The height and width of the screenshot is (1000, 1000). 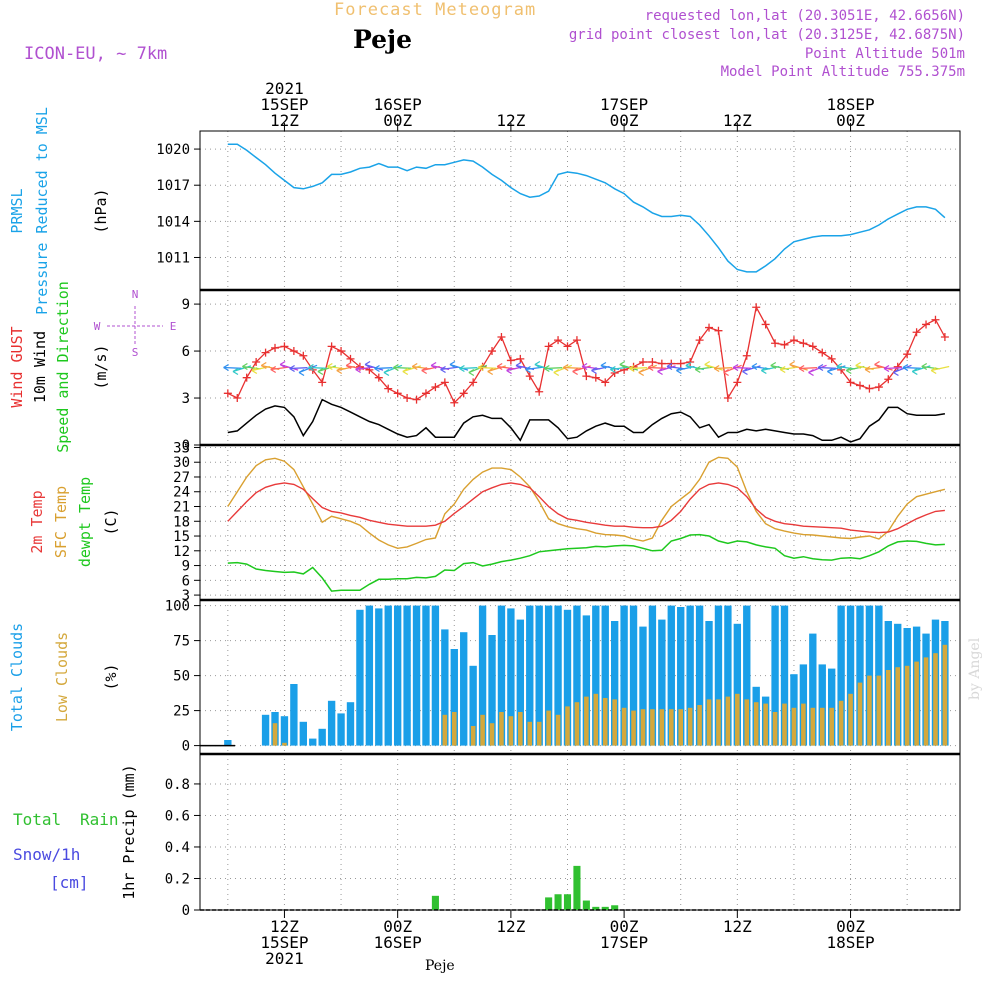 I want to click on bottom-time-label: 12Z, so click(x=737, y=926).